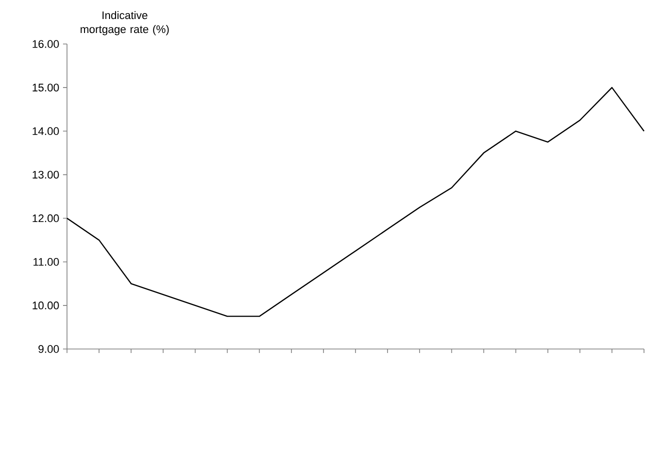 The height and width of the screenshot is (468, 648). Describe the element at coordinates (45, 44) in the screenshot. I see `y-tick-label: 16.00` at that location.